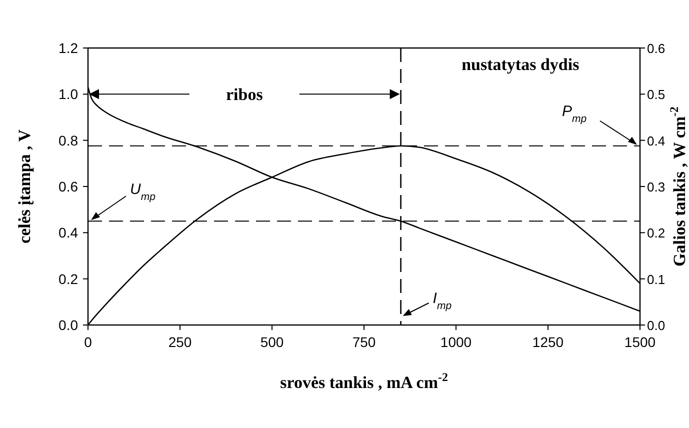 This screenshot has width=689, height=428. Describe the element at coordinates (68, 232) in the screenshot. I see `y-tick-label: 0.4` at that location.